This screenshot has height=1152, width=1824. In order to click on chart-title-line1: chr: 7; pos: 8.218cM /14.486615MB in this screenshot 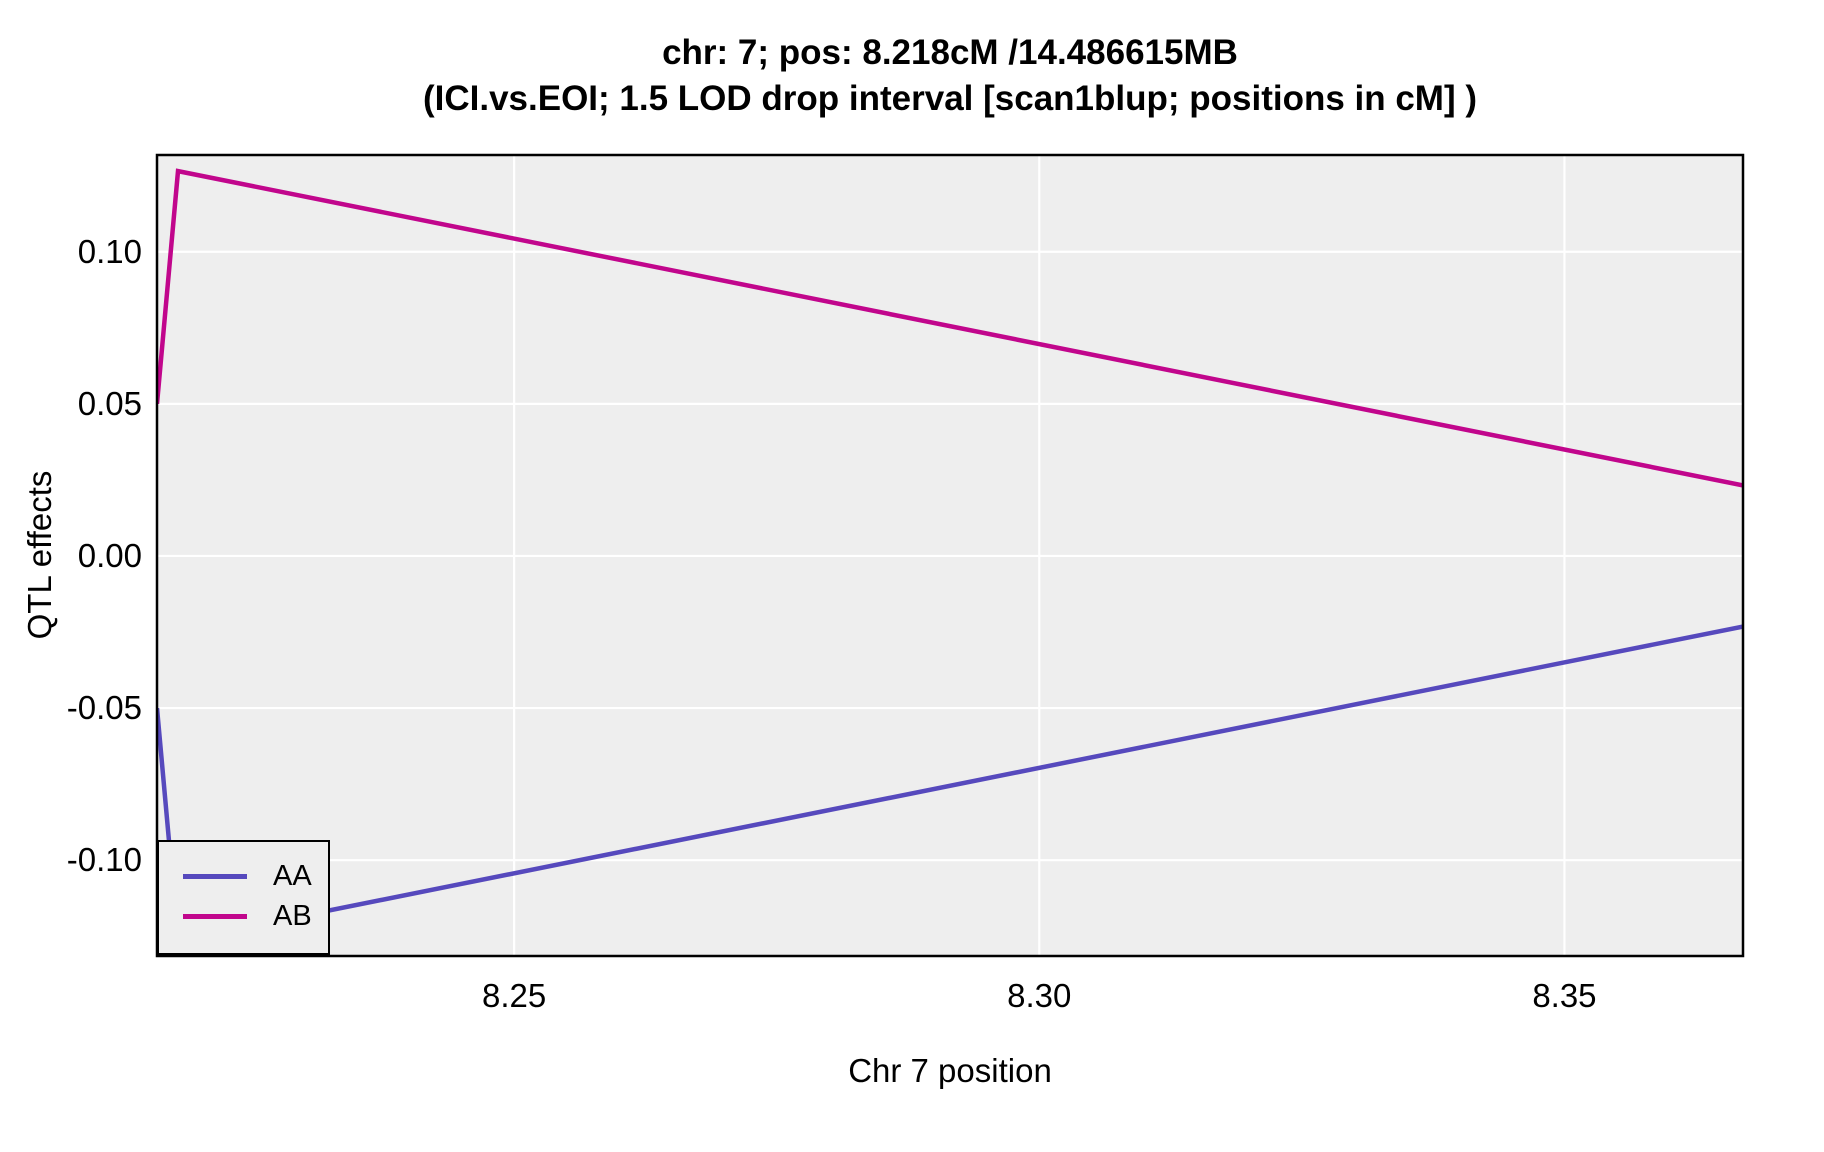, I will do `click(950, 52)`.